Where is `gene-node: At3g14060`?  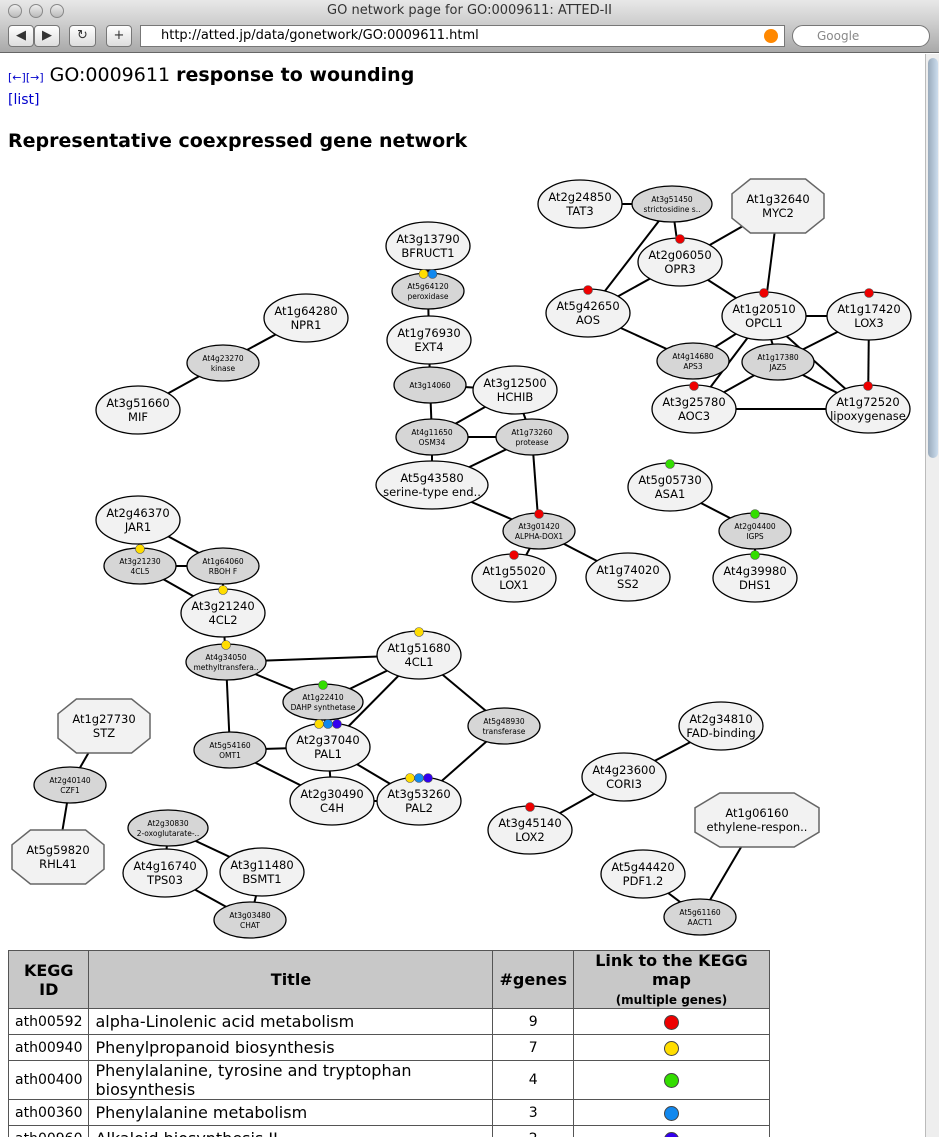 gene-node: At3g14060 is located at coordinates (430, 385).